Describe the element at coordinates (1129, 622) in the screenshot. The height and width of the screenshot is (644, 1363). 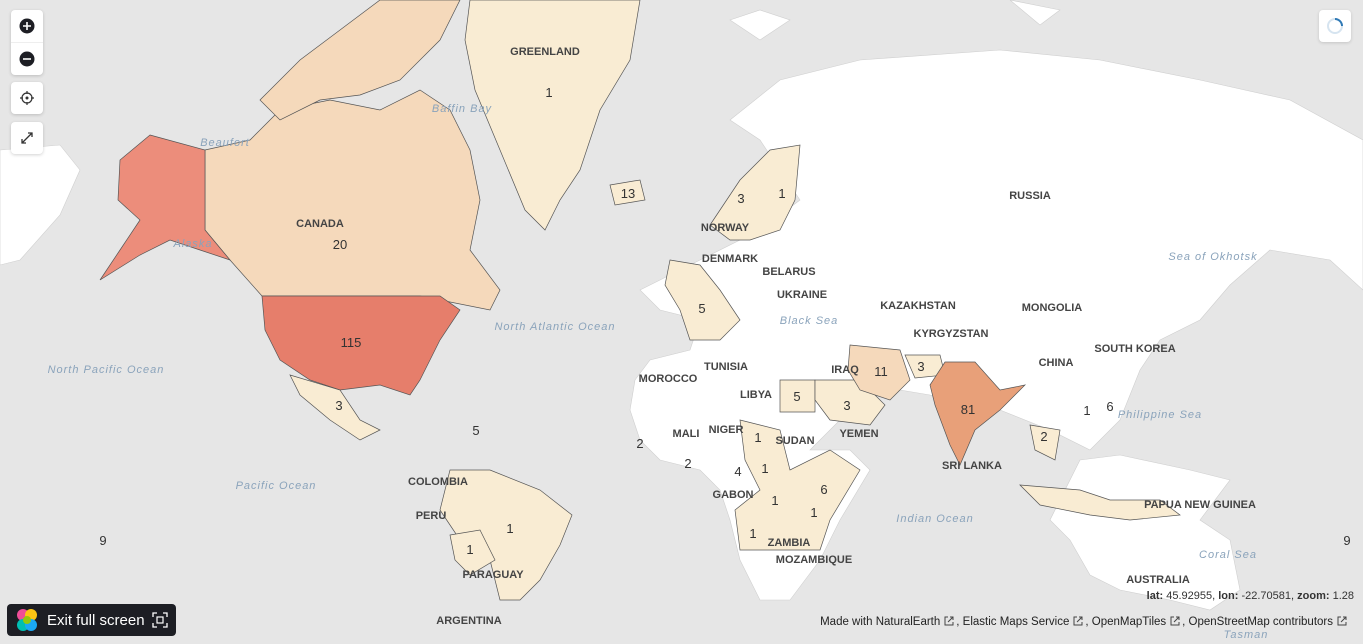
I see `attribution-openmaptiles-link: OpenMapTiles` at that location.